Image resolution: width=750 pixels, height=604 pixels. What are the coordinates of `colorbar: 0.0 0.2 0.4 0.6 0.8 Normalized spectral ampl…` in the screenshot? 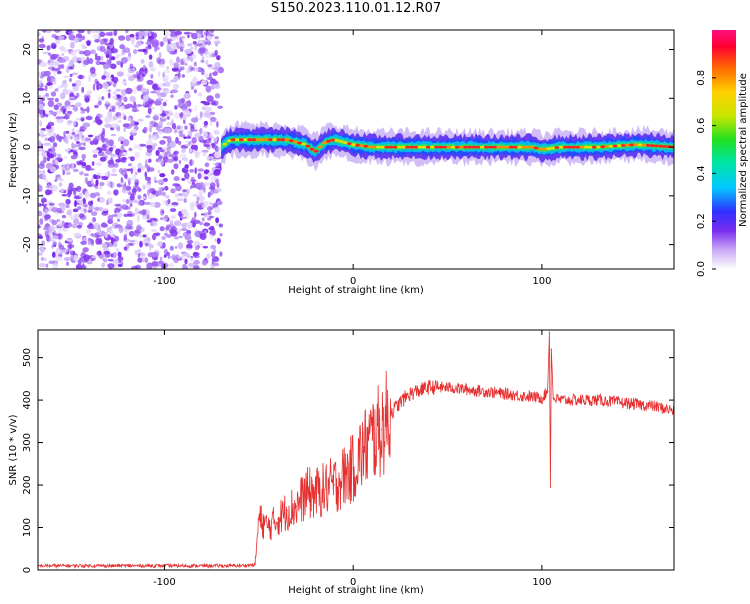 It's located at (722, 153).